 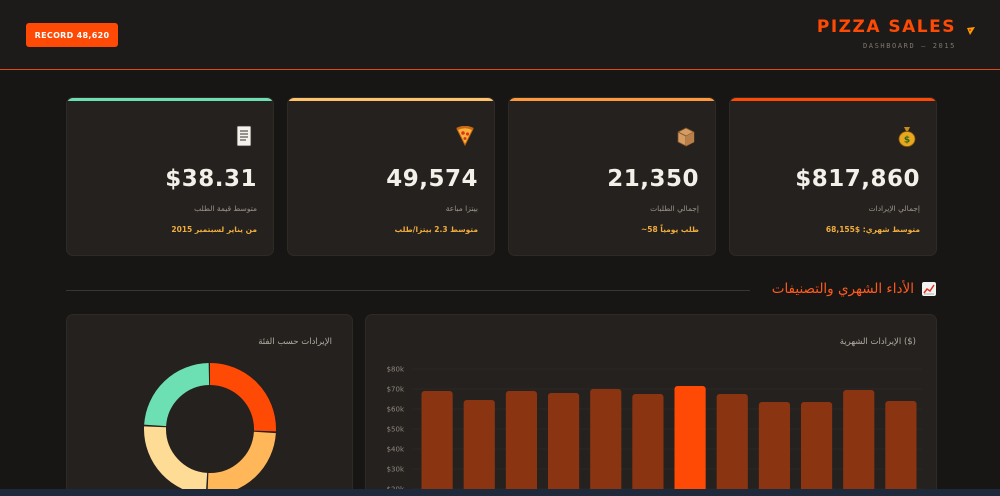 What do you see at coordinates (653, 179) in the screenshot?
I see `kpi-value: 21,350` at bounding box center [653, 179].